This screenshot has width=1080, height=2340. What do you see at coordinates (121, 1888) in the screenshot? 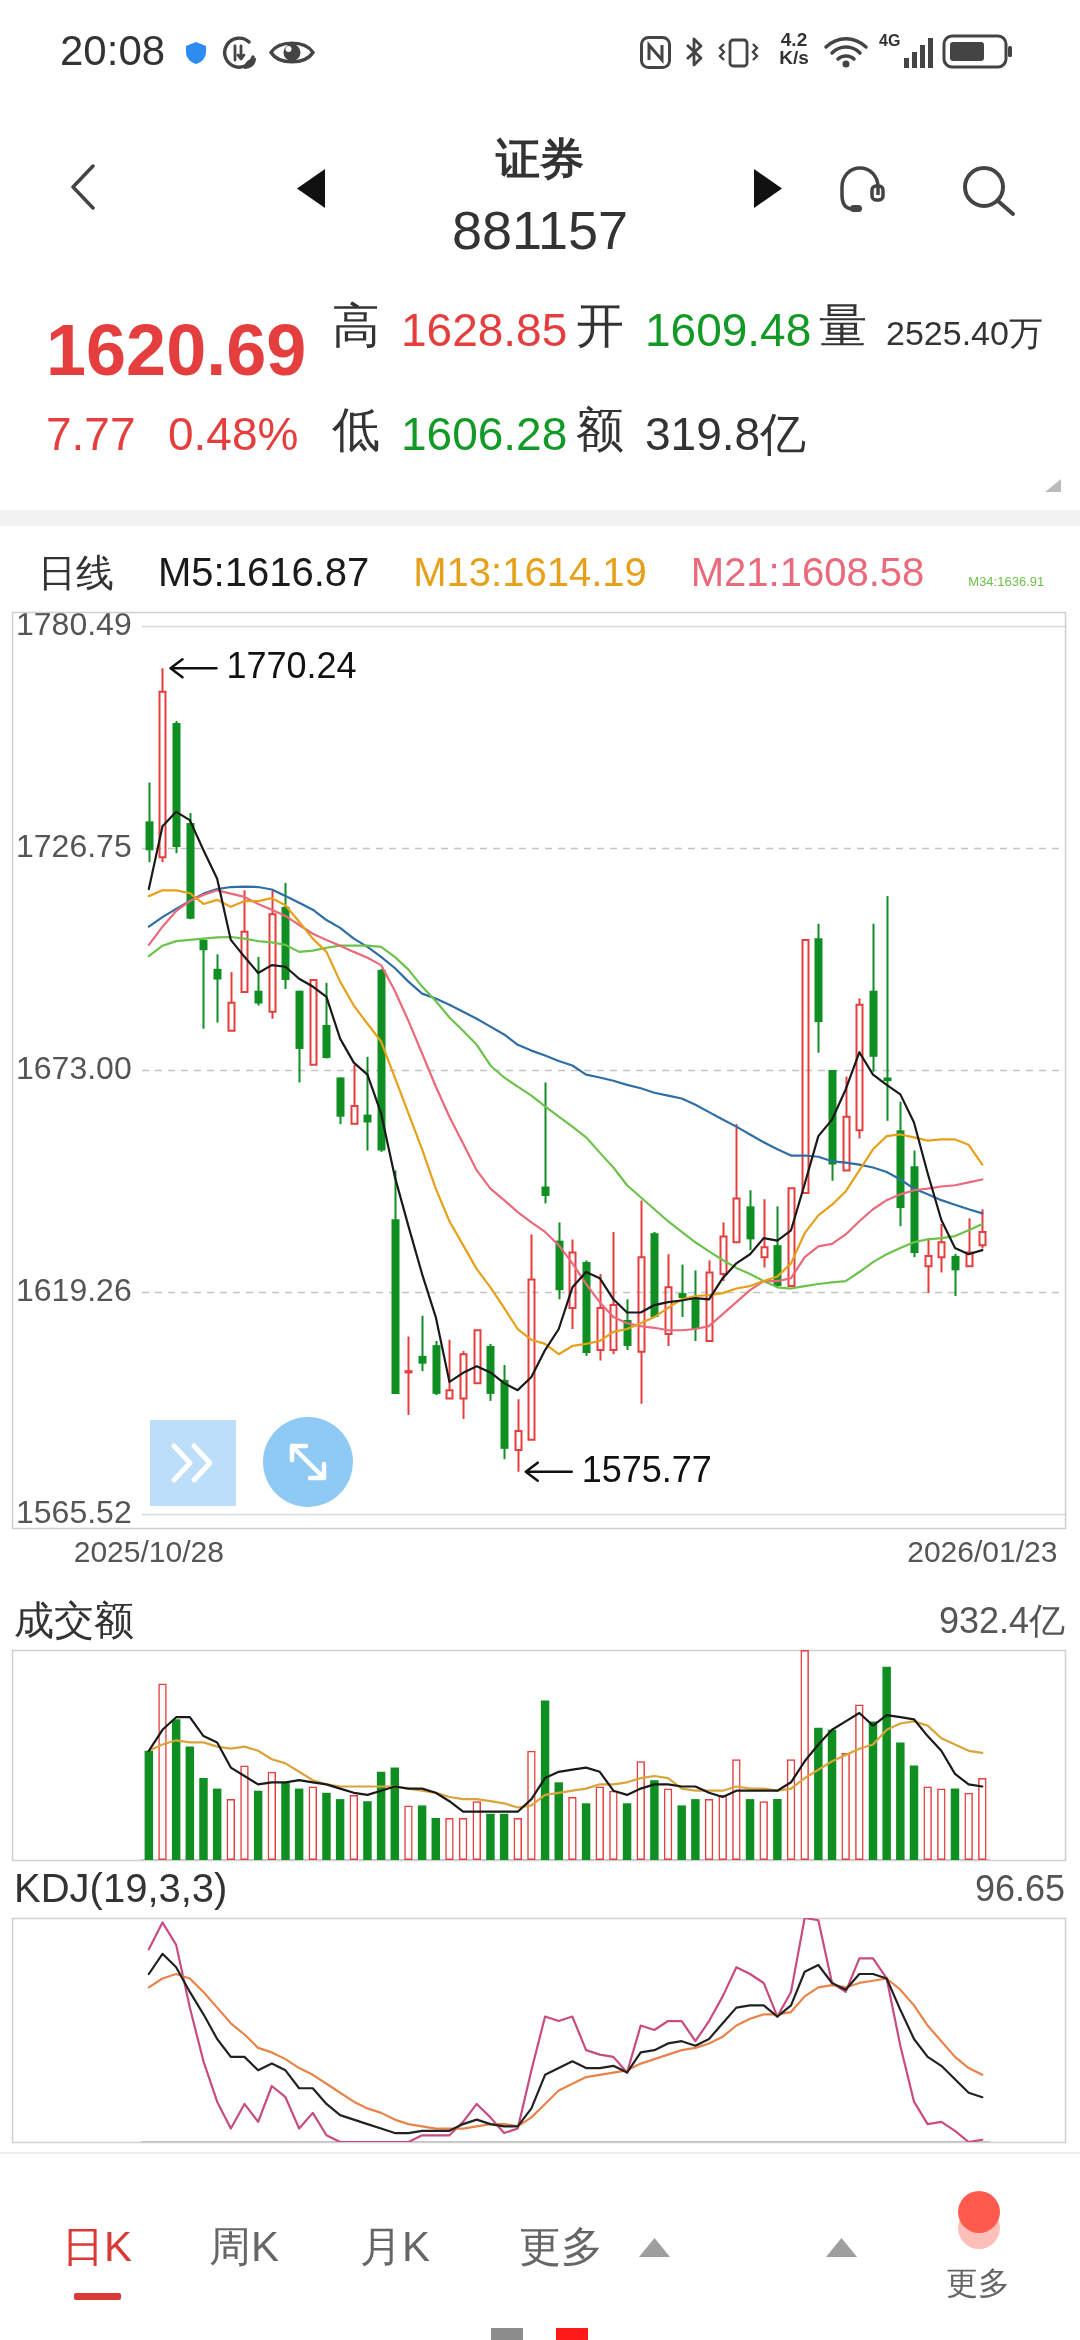
I see `chart-title: KDJ(19,3,3)` at bounding box center [121, 1888].